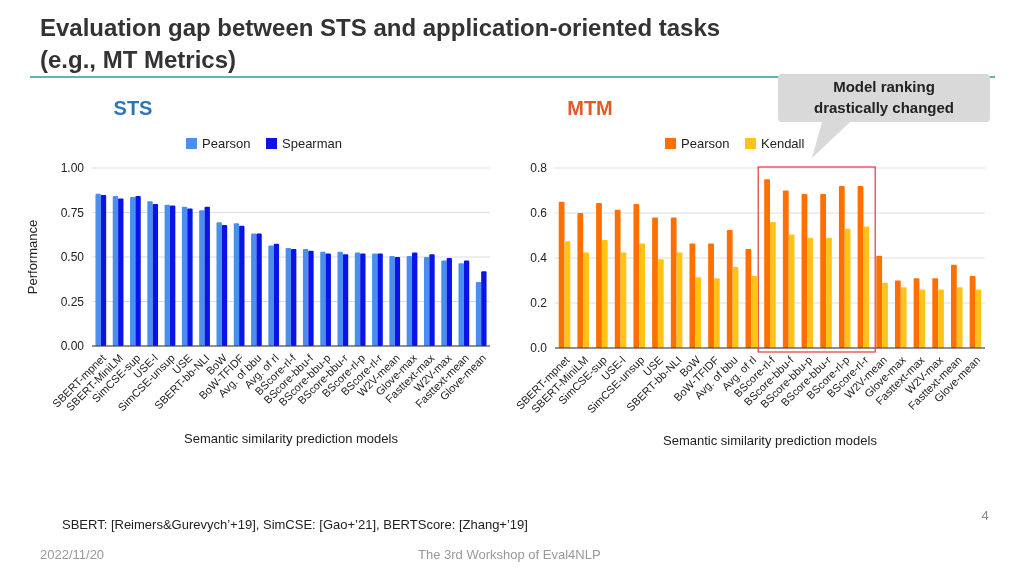  I want to click on y-tick-label: 0.4, so click(539, 258).